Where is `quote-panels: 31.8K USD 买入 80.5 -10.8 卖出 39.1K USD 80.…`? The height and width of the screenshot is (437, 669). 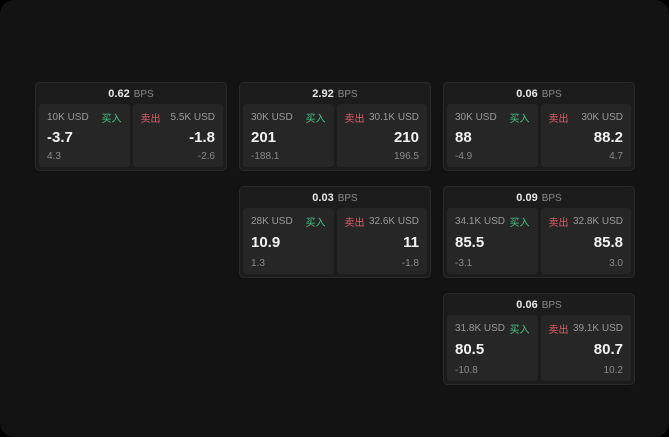 quote-panels: 31.8K USD 买入 80.5 -10.8 卖出 39.1K USD 80.… is located at coordinates (539, 349).